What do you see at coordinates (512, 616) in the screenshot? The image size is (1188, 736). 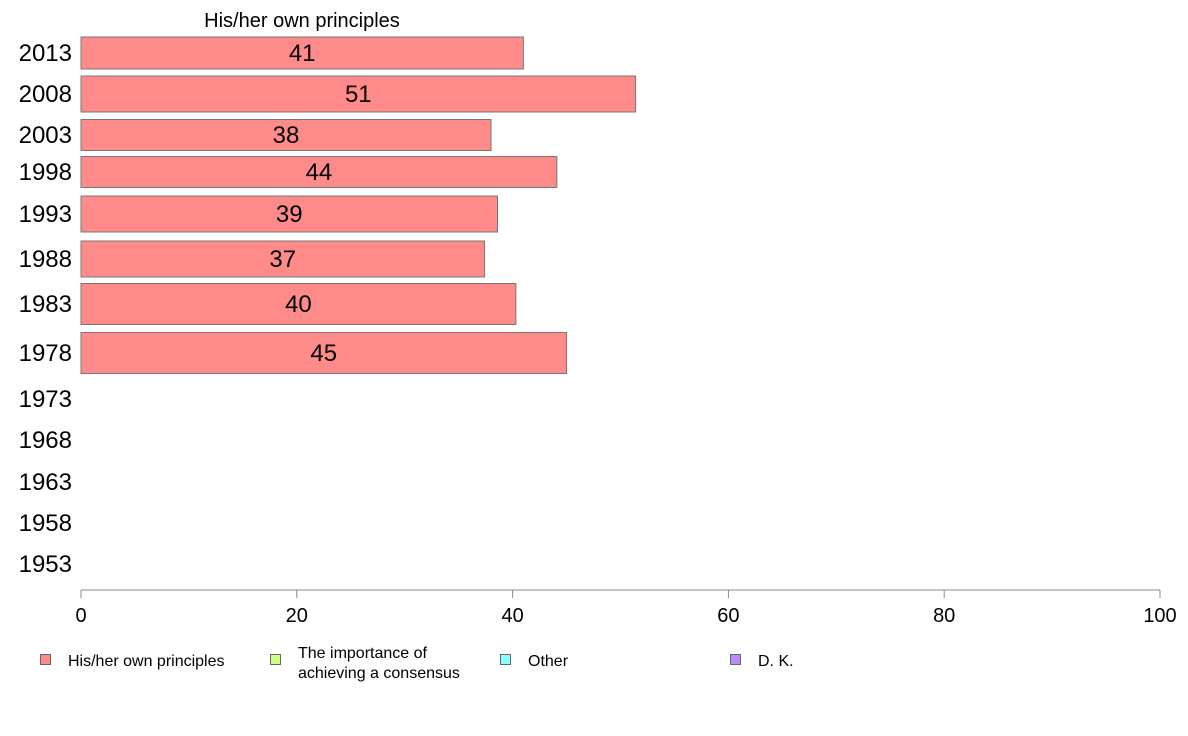 I see `x-tick-label: 40` at bounding box center [512, 616].